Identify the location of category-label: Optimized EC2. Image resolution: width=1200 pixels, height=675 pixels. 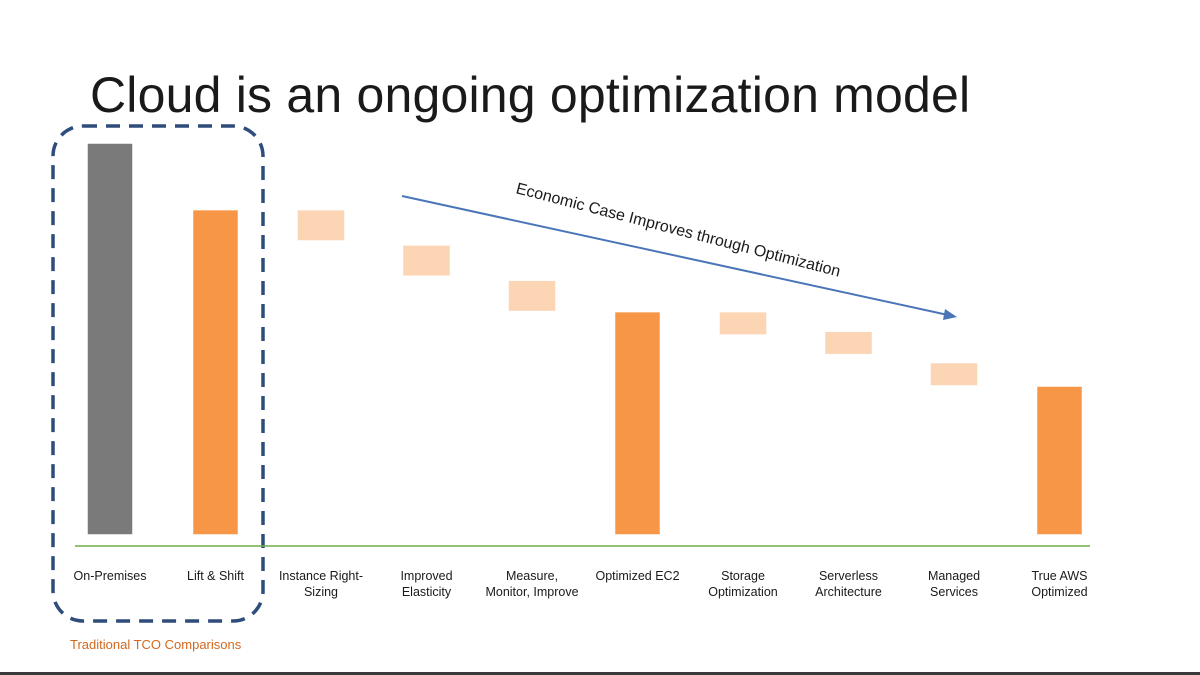
(638, 576).